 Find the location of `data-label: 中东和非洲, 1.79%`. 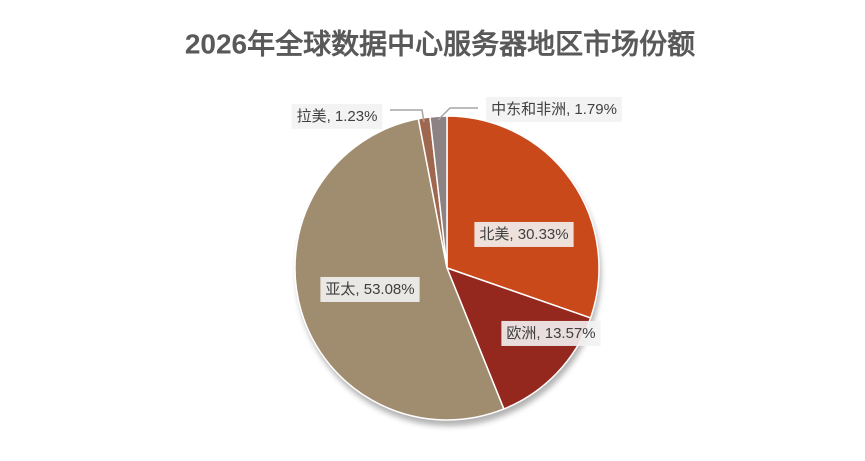

data-label: 中东和非洲, 1.79% is located at coordinates (554, 109).